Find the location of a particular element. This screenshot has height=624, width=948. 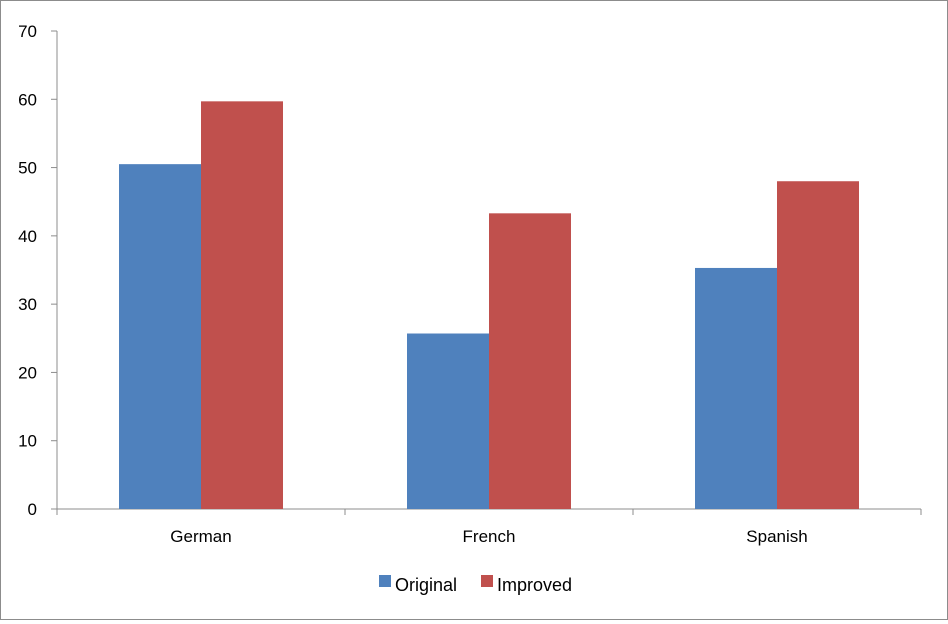

bar-improved-german is located at coordinates (242, 305).